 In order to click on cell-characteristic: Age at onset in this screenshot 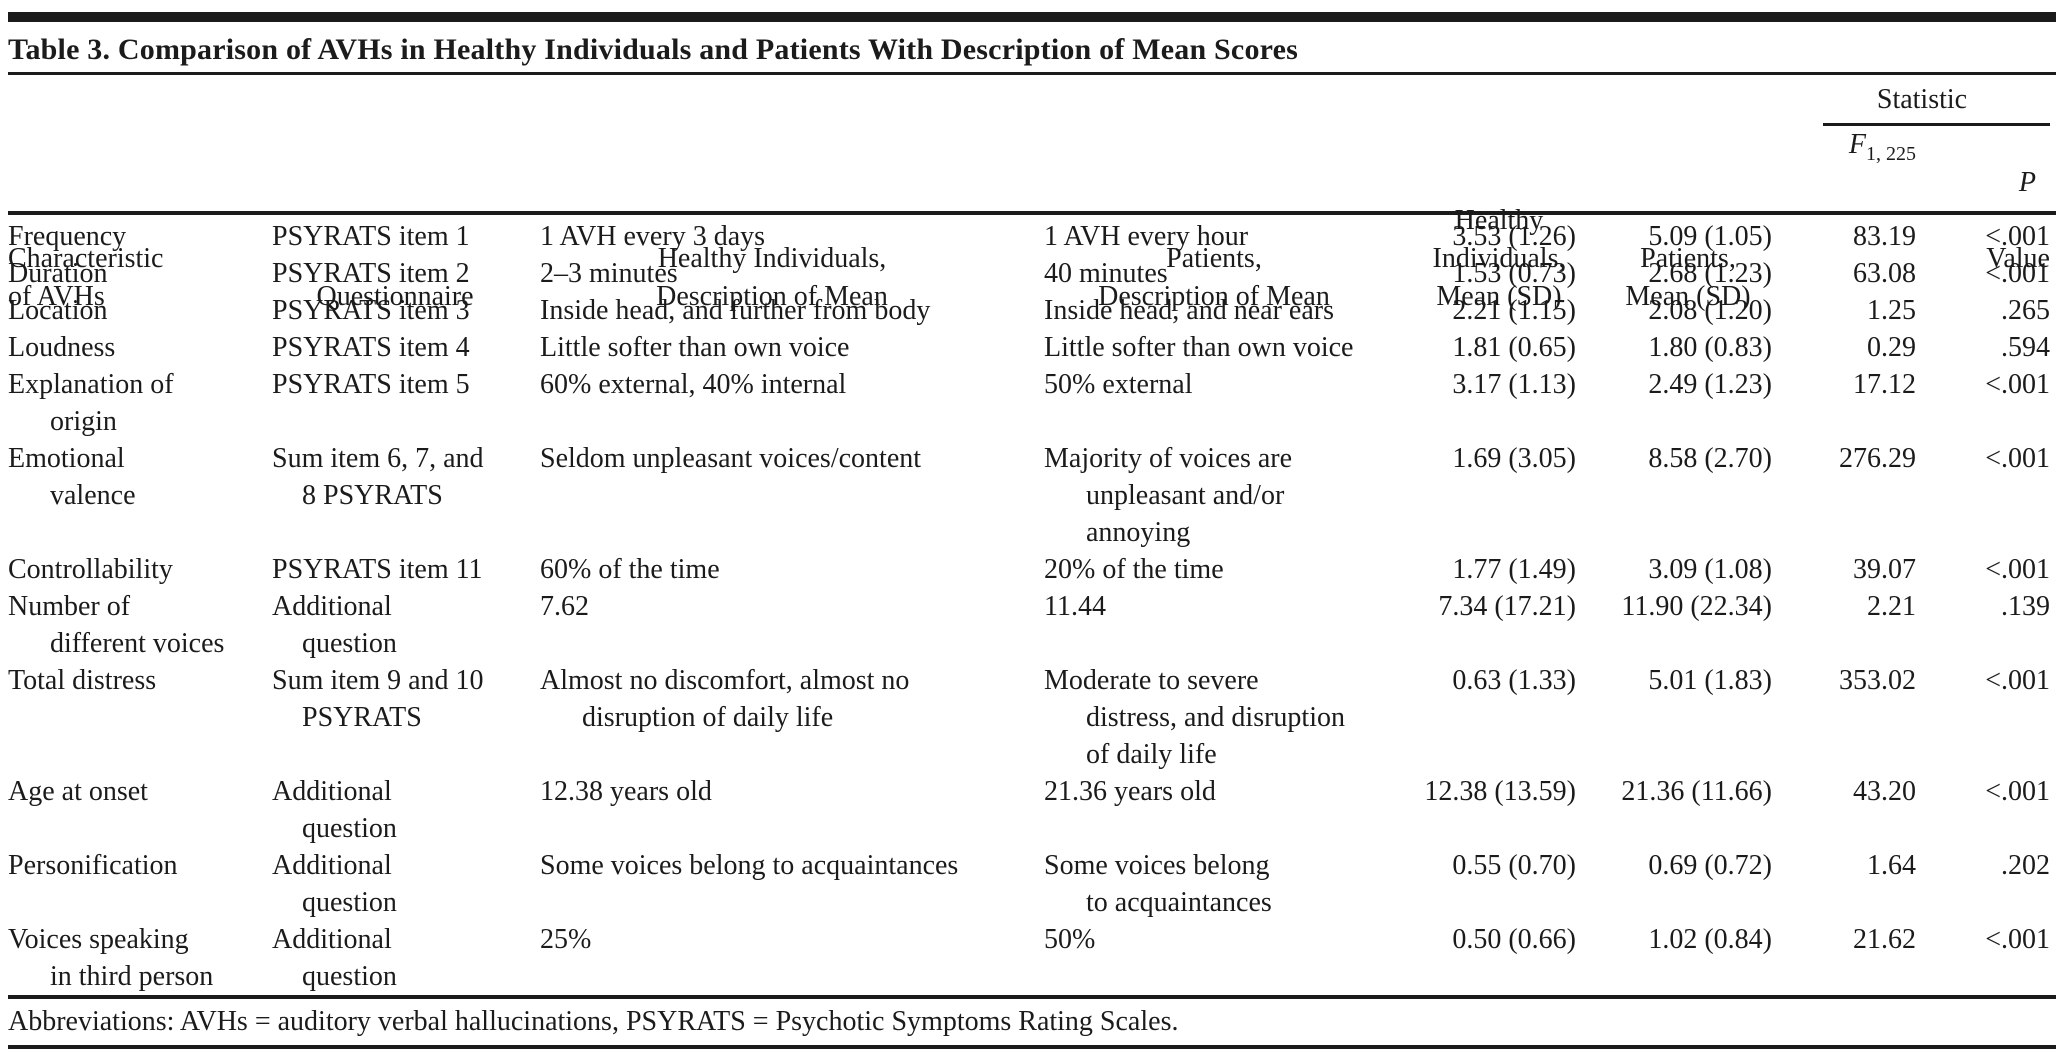, I will do `click(78, 791)`.